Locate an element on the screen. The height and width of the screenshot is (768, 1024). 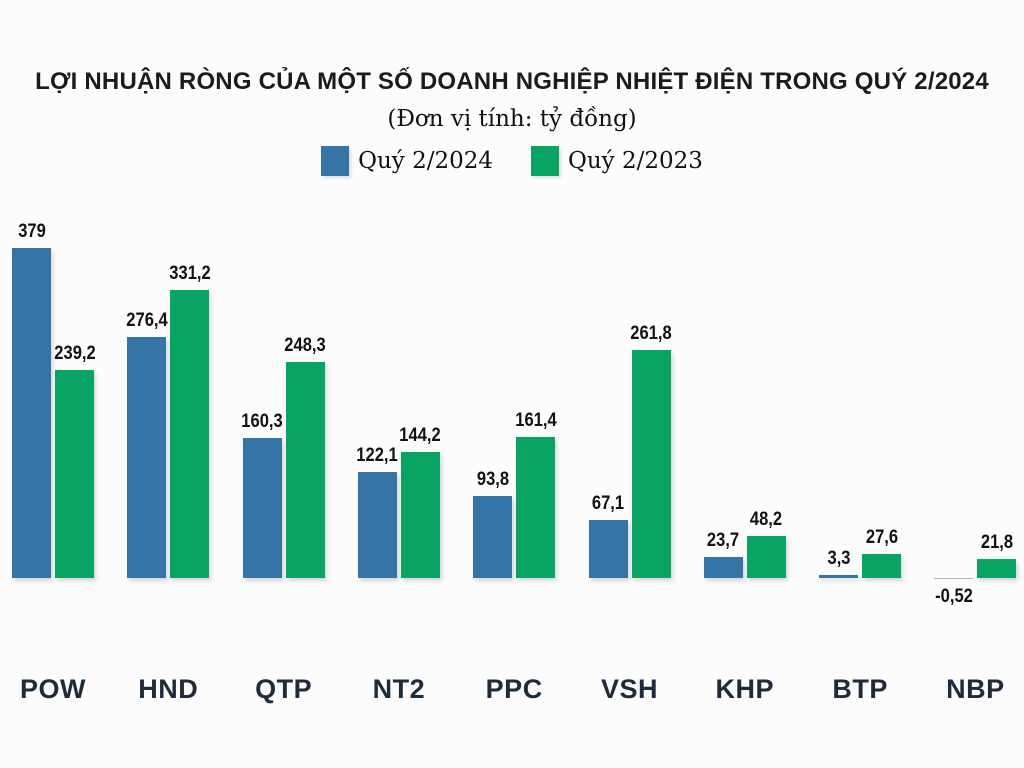
bar-hnd-q2-2024 is located at coordinates (147, 457).